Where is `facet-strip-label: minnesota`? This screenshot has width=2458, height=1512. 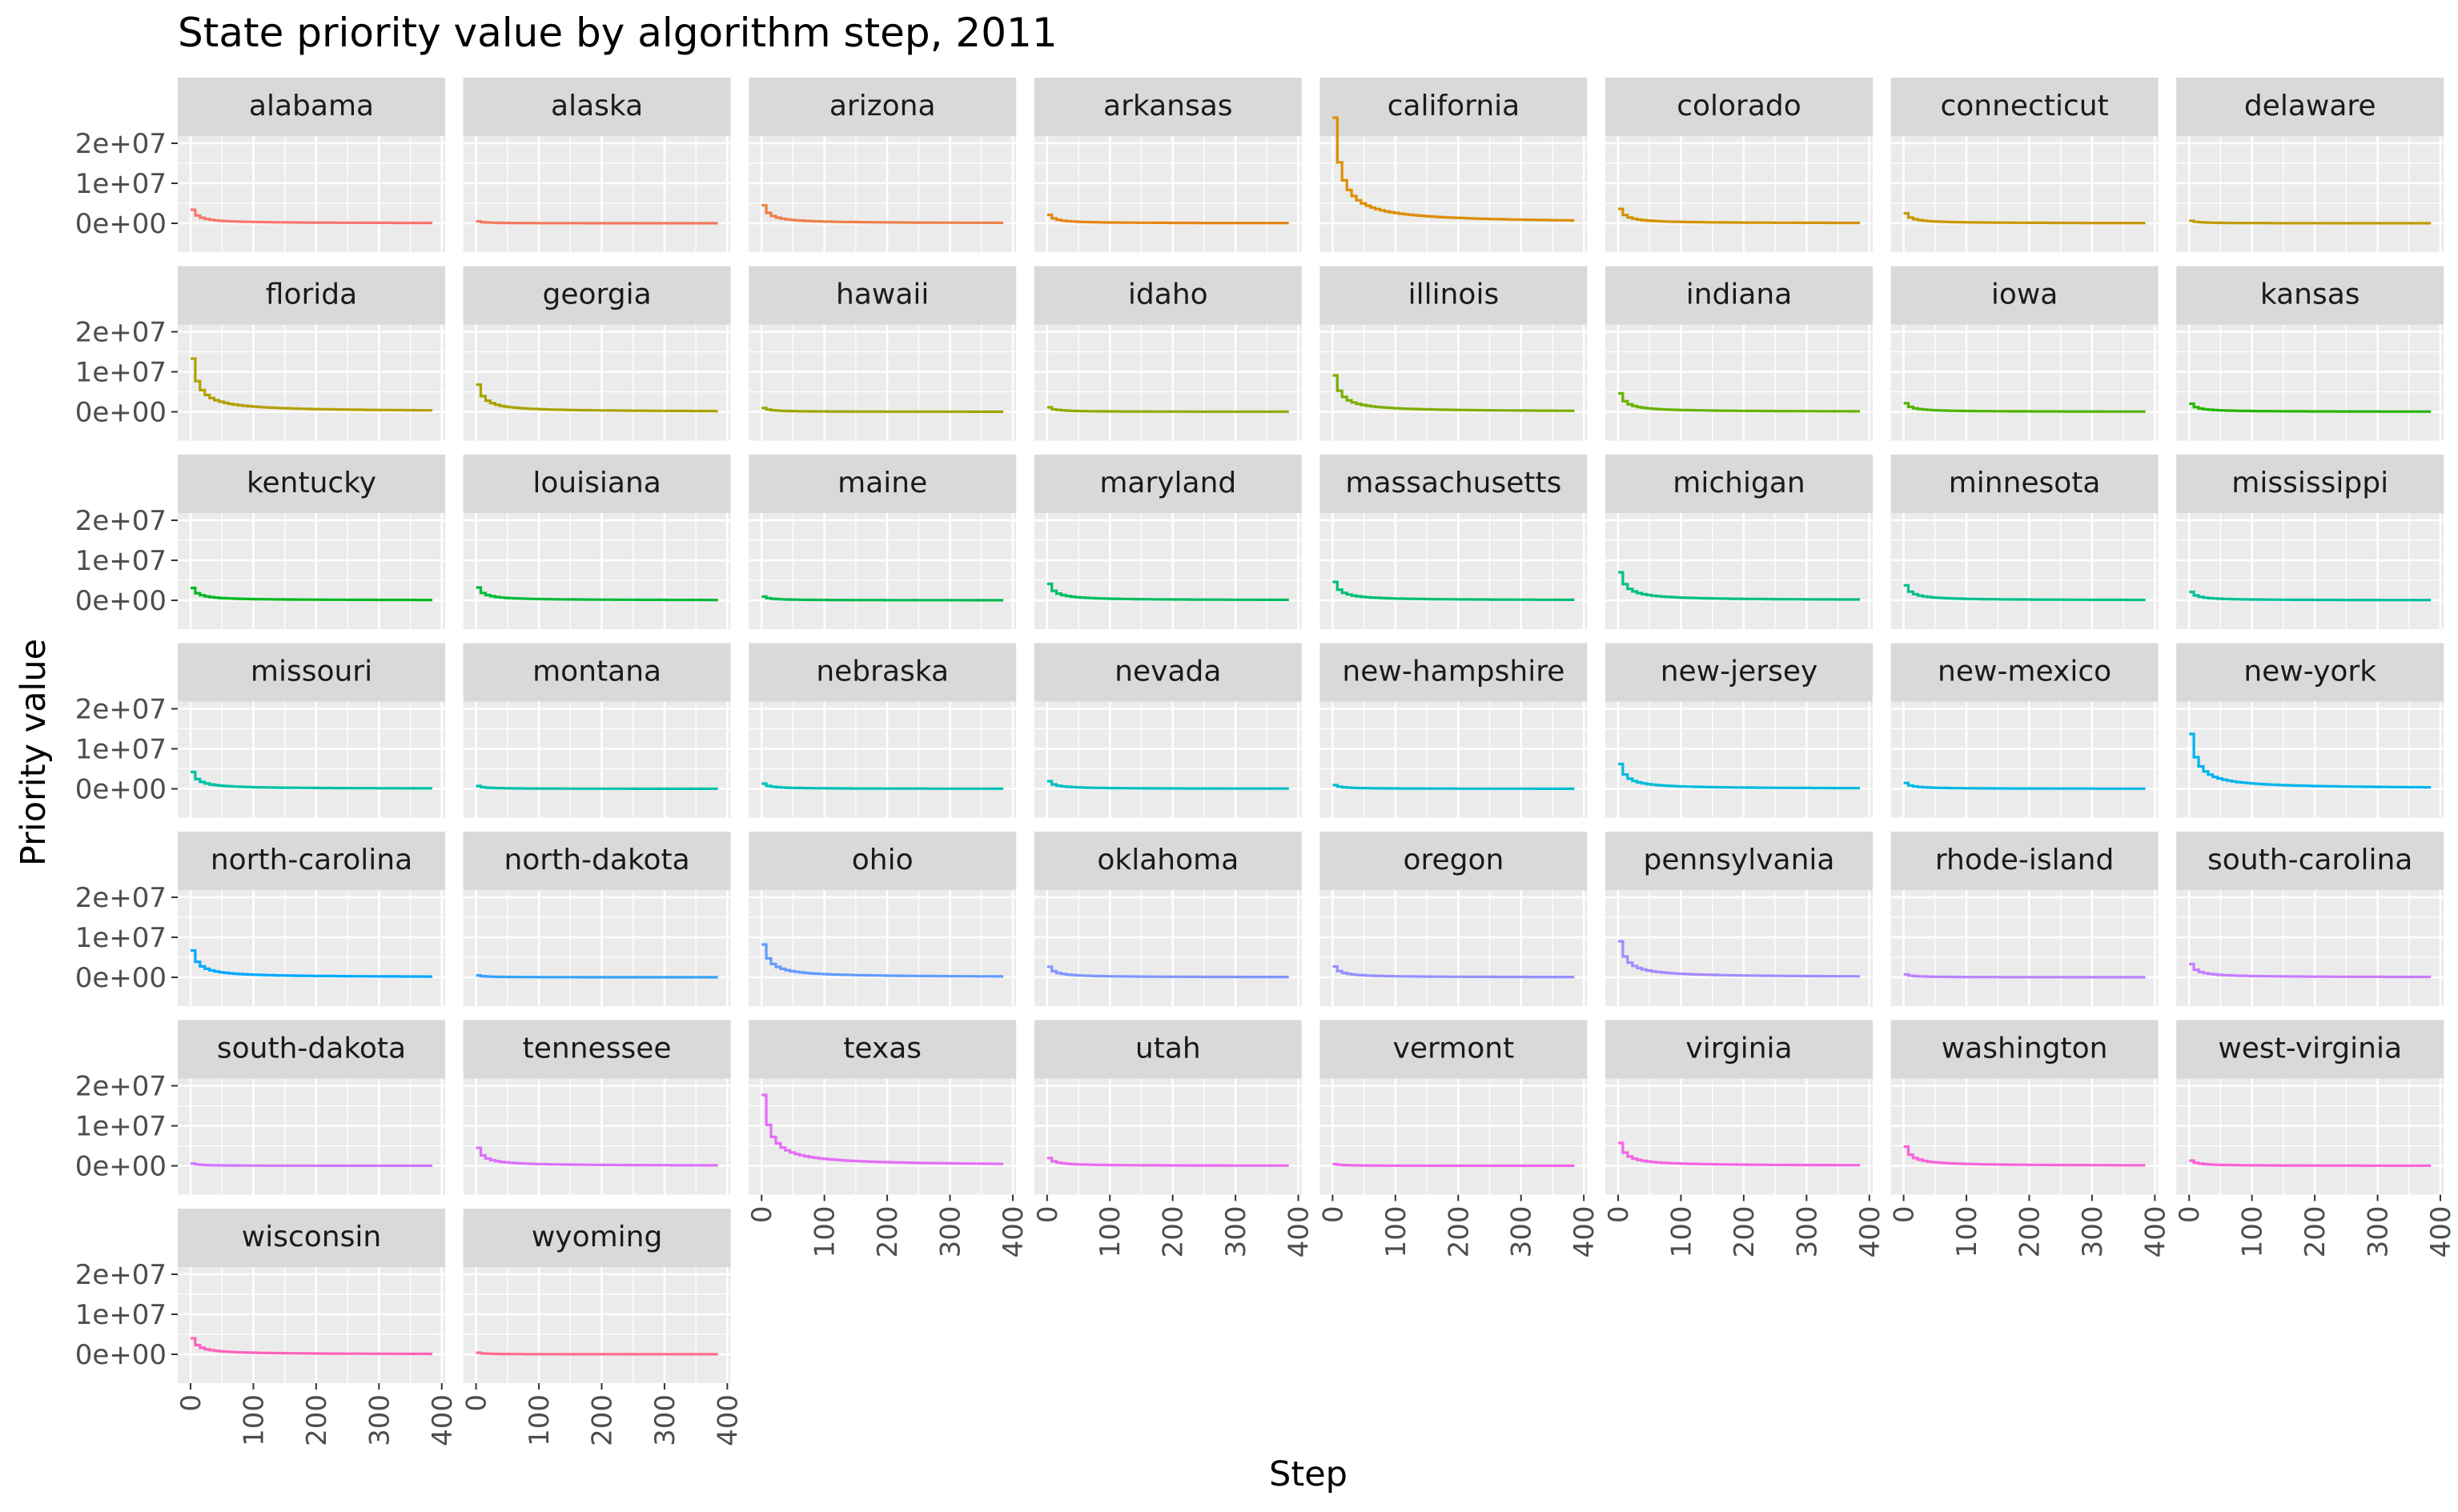
facet-strip-label: minnesota is located at coordinates (2025, 483).